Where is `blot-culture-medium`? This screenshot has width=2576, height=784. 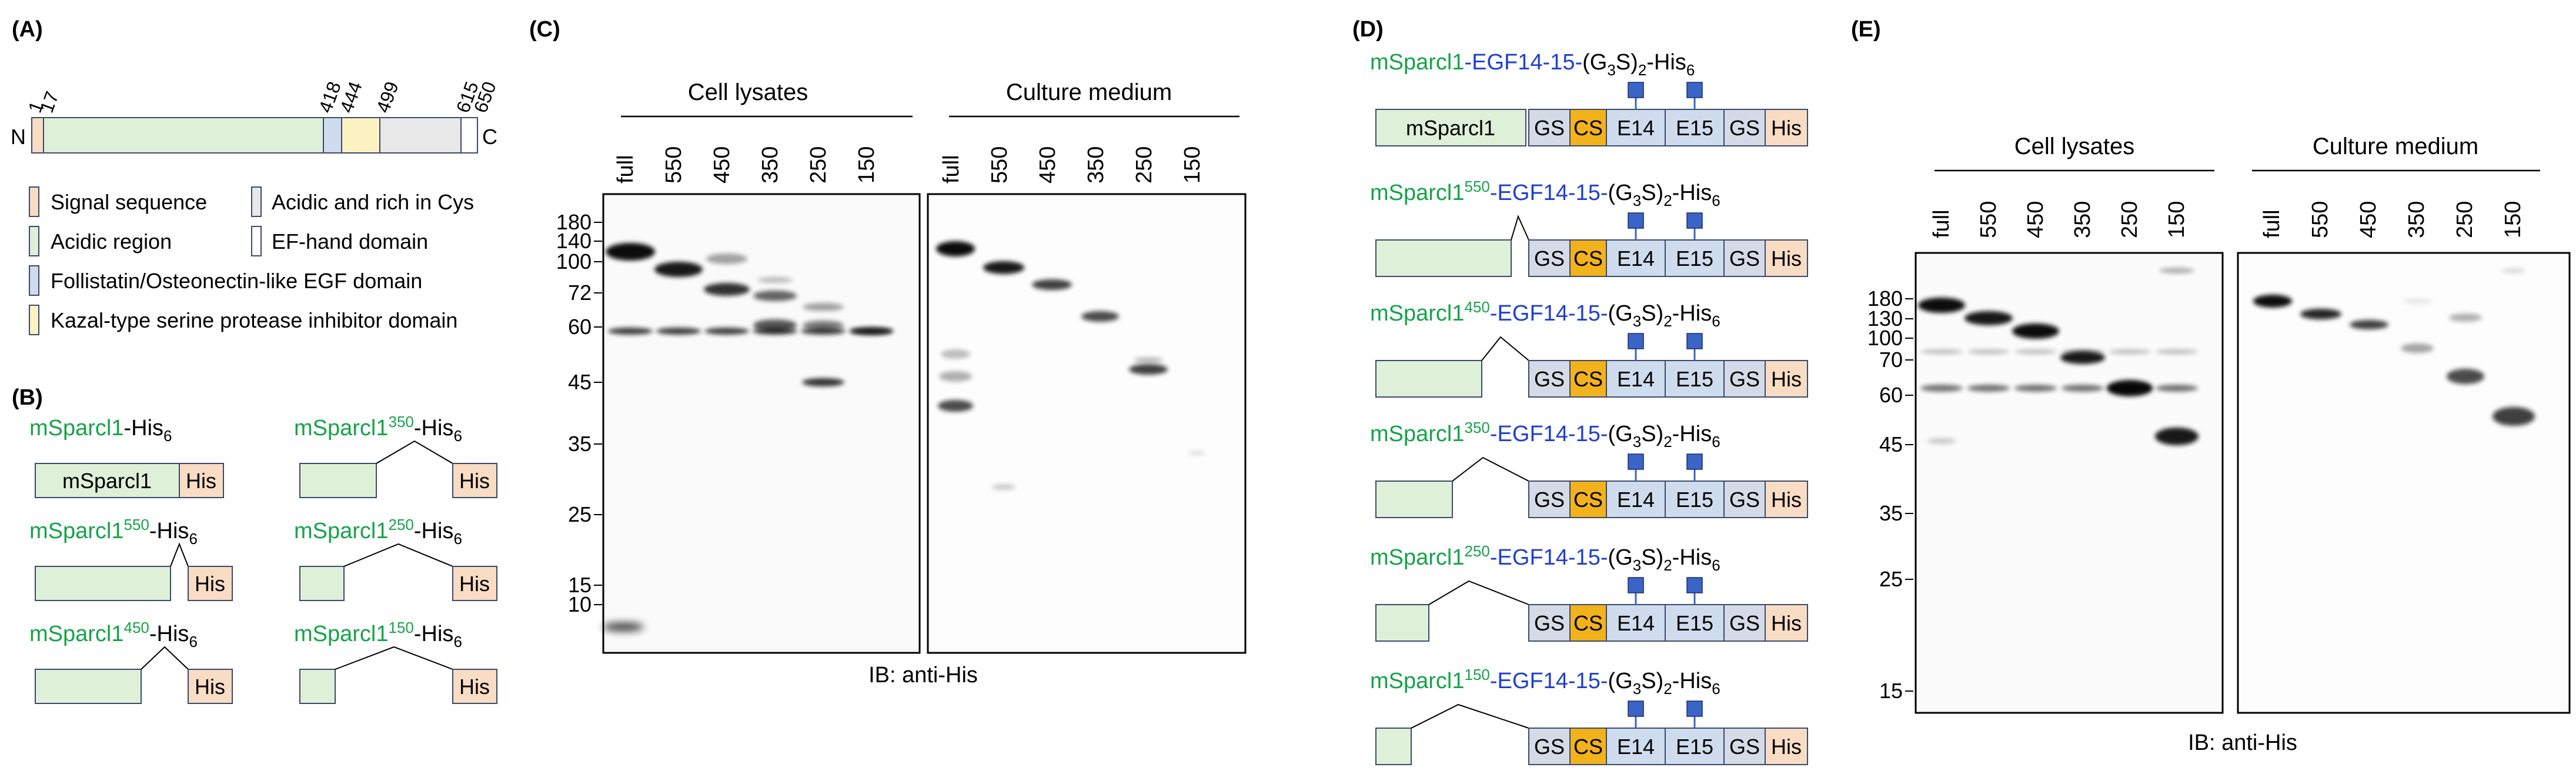 blot-culture-medium is located at coordinates (2404, 483).